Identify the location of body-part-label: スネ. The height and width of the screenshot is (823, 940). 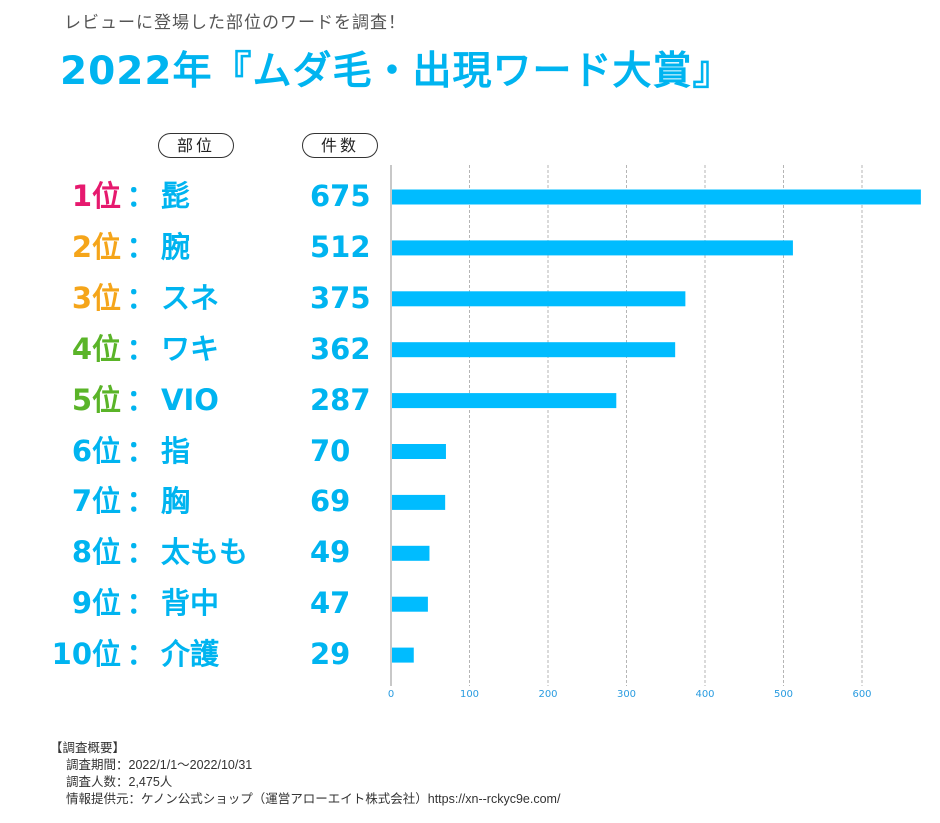
(190, 297).